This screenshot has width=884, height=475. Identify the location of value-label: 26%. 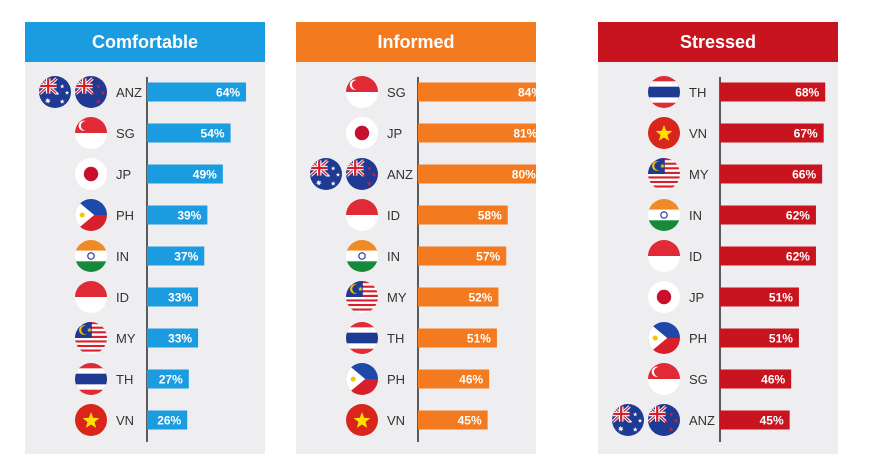
(169, 421).